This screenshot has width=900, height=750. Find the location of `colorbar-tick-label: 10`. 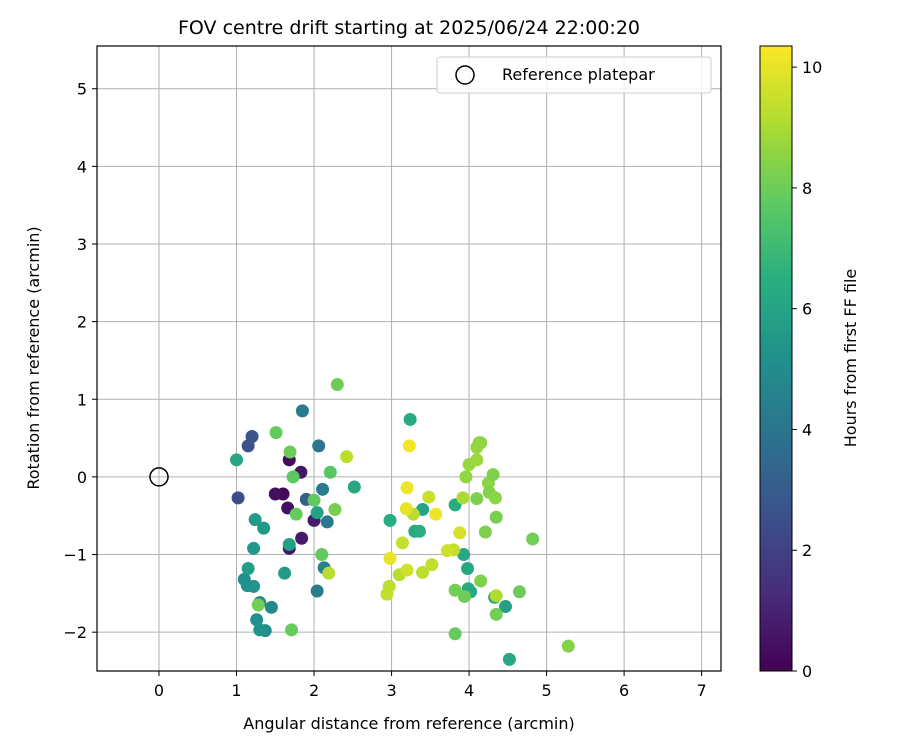

colorbar-tick-label: 10 is located at coordinates (812, 67).